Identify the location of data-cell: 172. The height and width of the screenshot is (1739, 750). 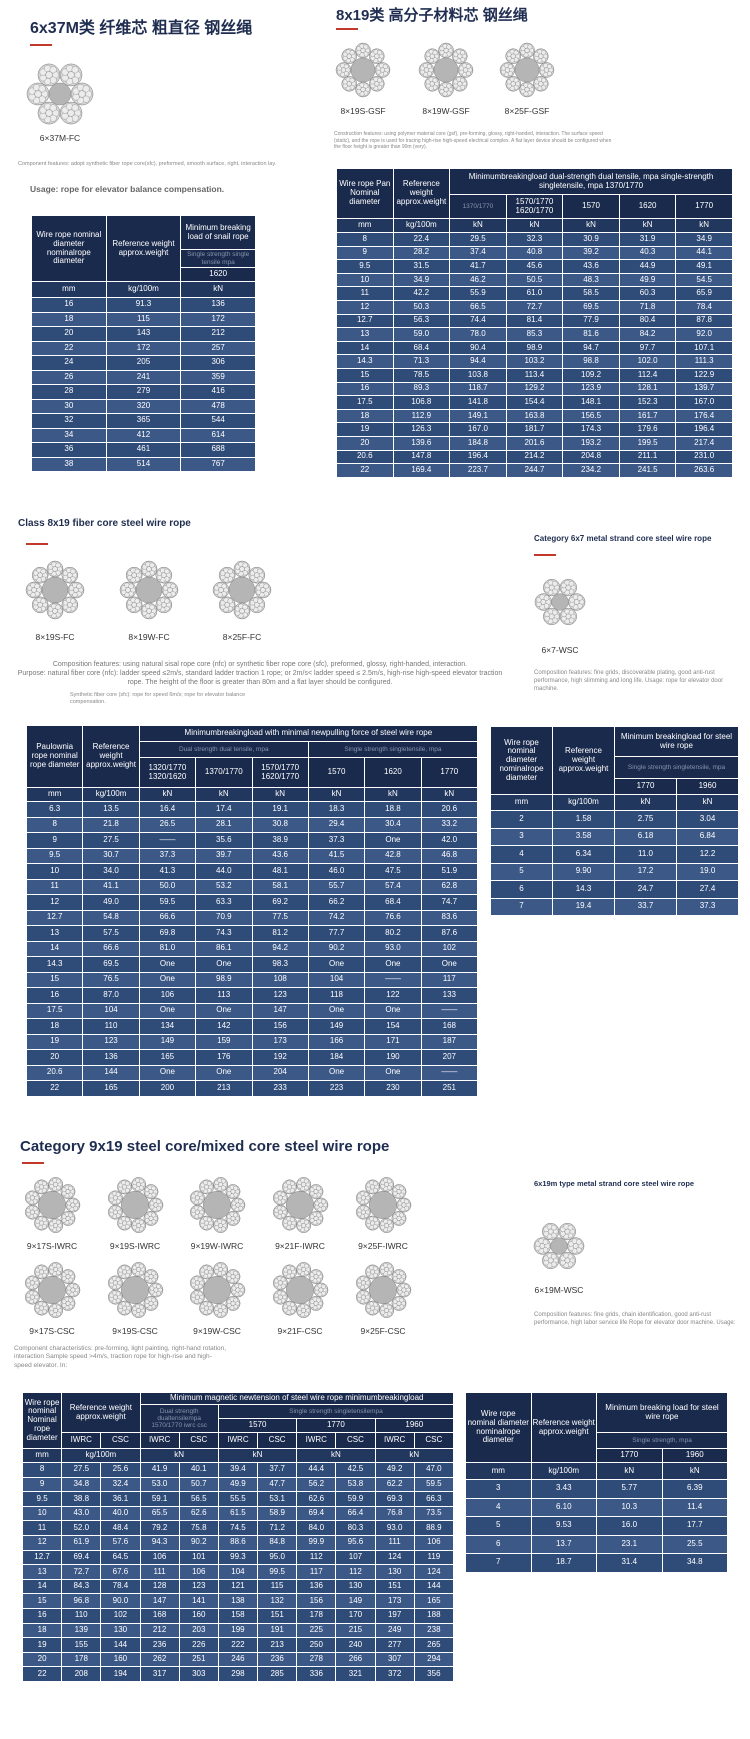
(218, 319).